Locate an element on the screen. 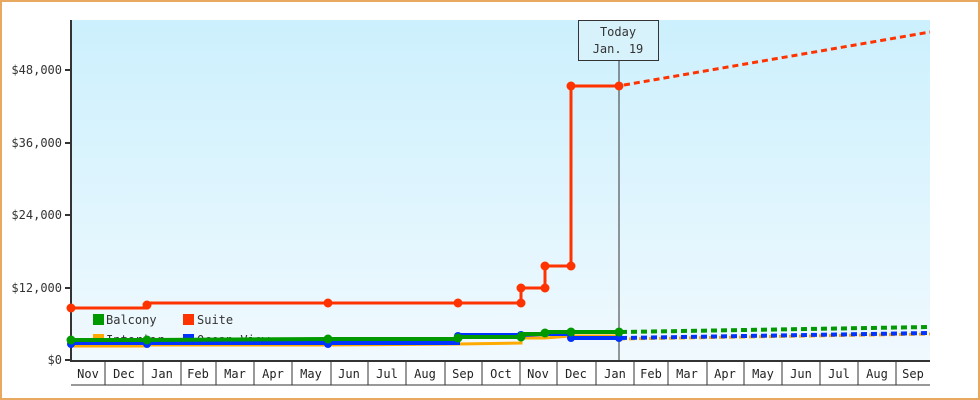 Image resolution: width=980 pixels, height=400 pixels. x-tick-label: Oct is located at coordinates (501, 374).